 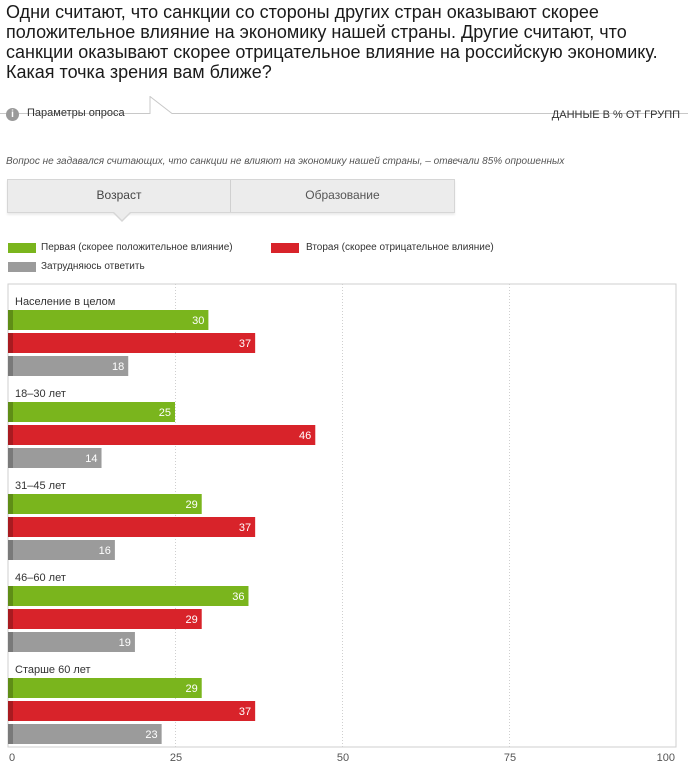 I want to click on bar-value-label: 23, so click(x=151, y=735).